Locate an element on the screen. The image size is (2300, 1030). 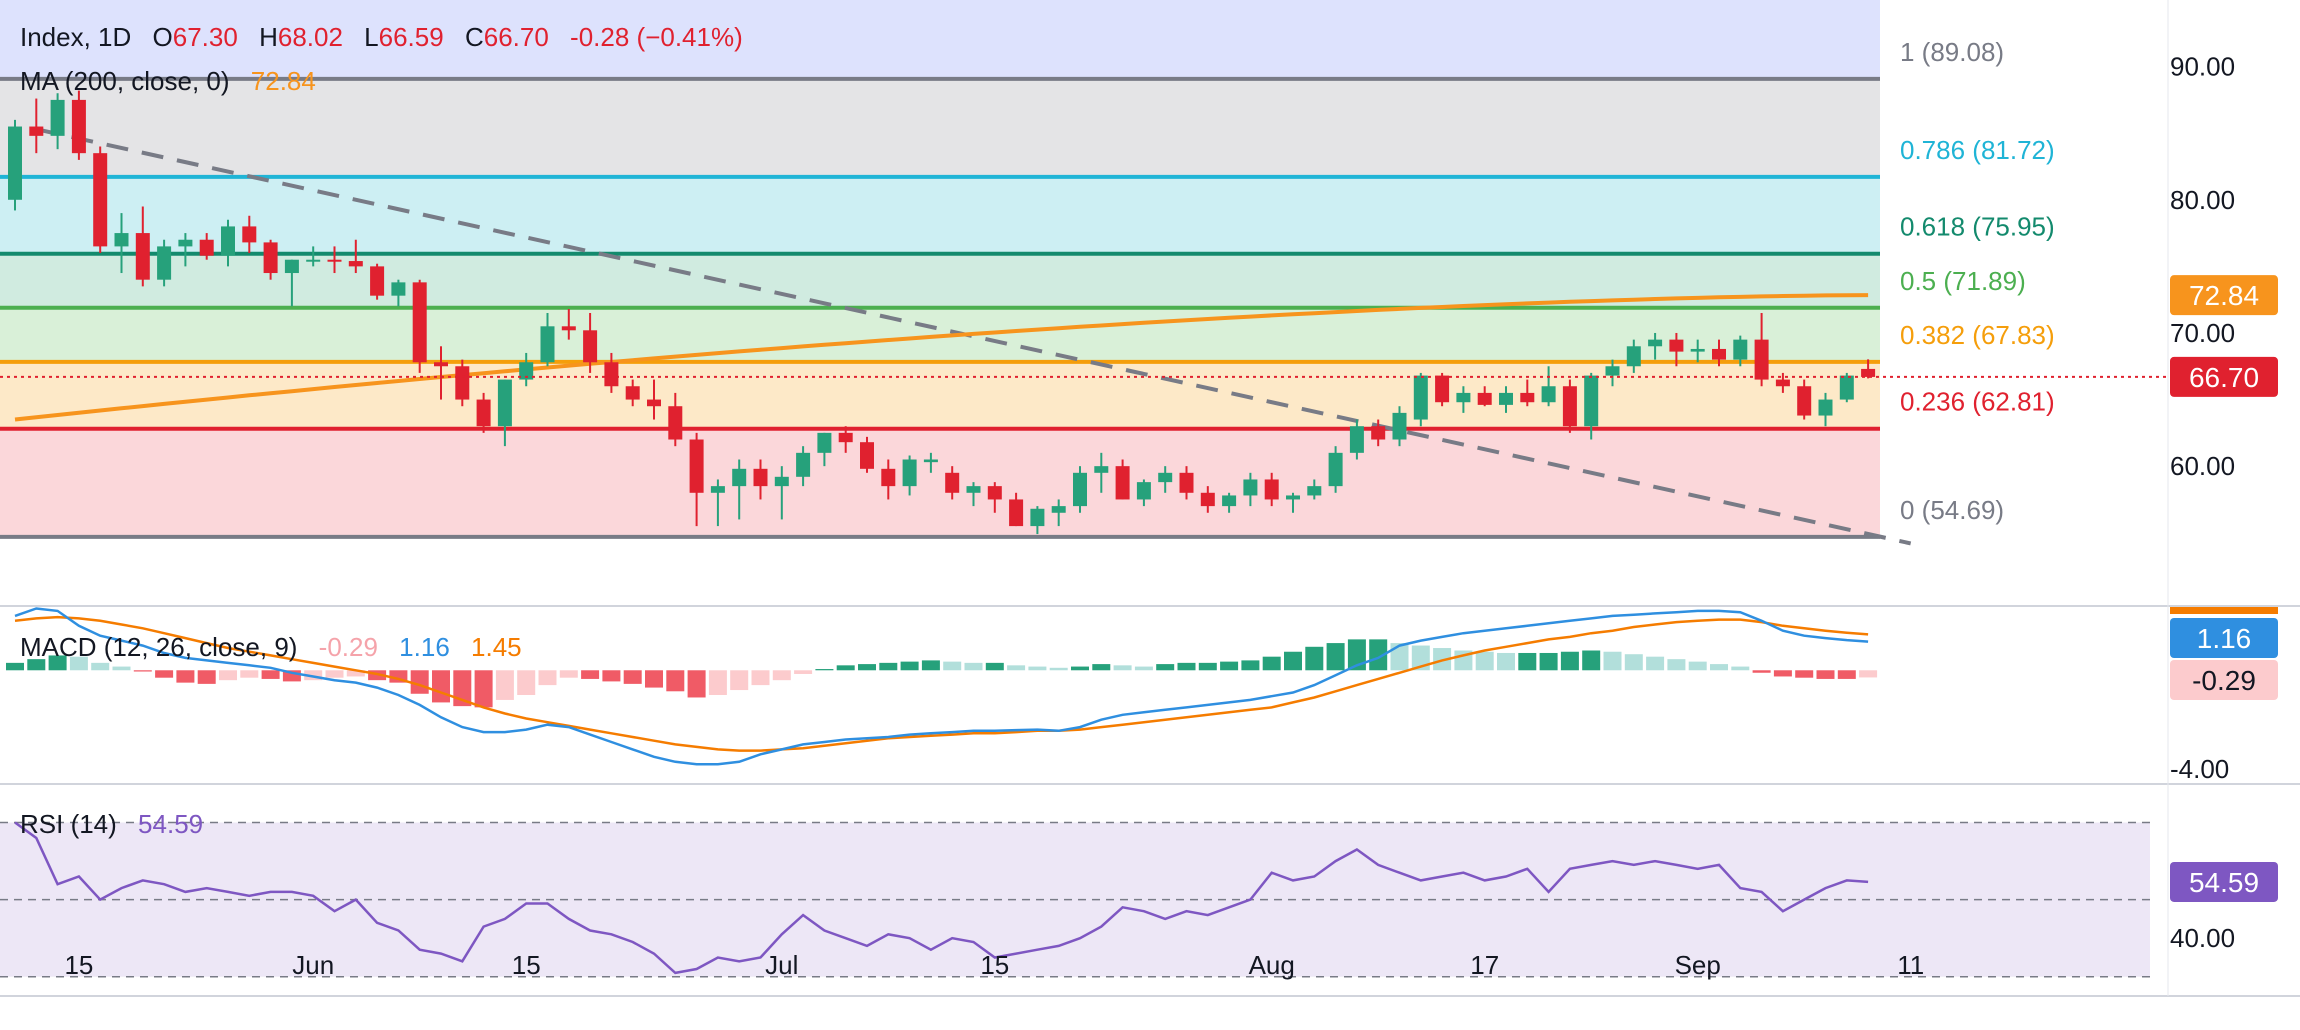
rsi-line is located at coordinates (941, 898).